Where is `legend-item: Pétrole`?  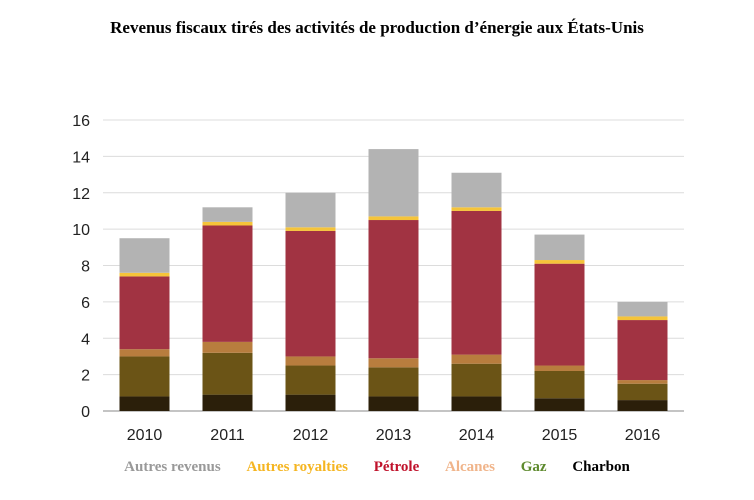
legend-item: Pétrole is located at coordinates (396, 467).